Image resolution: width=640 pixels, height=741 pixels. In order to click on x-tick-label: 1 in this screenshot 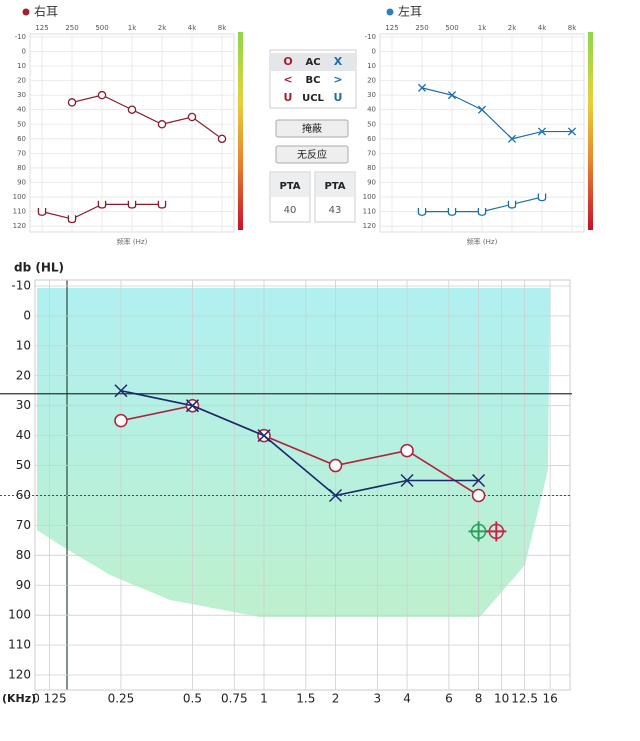, I will do `click(264, 699)`.